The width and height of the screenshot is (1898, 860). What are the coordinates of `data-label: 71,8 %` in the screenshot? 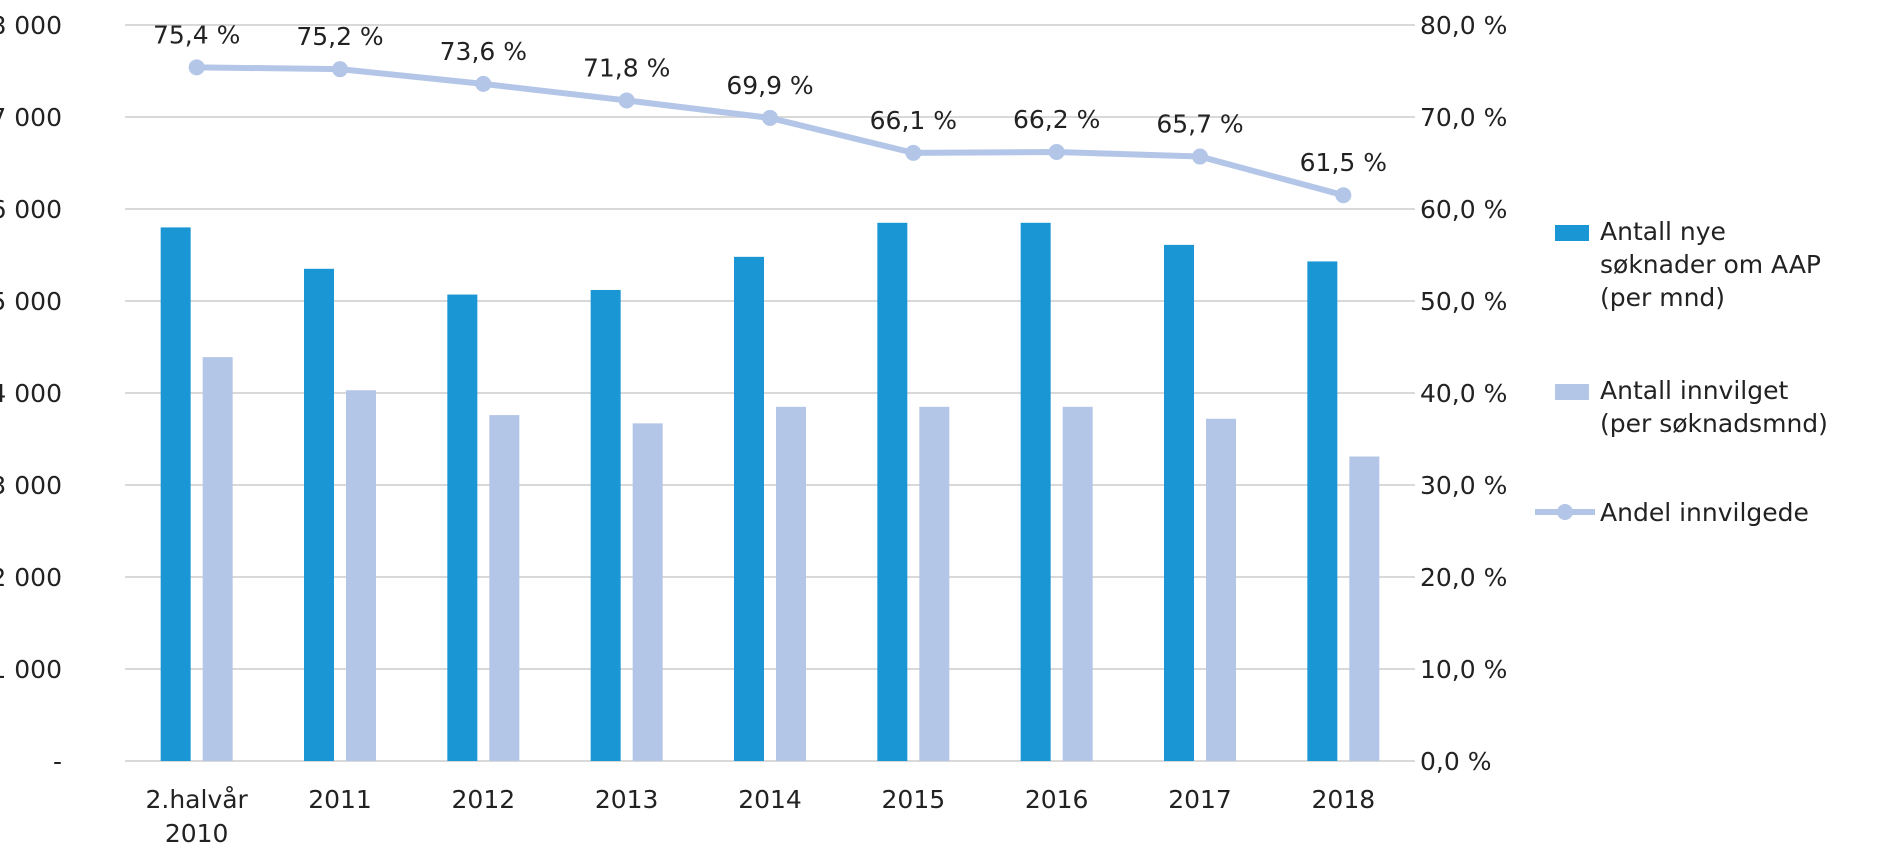 It's located at (626, 67).